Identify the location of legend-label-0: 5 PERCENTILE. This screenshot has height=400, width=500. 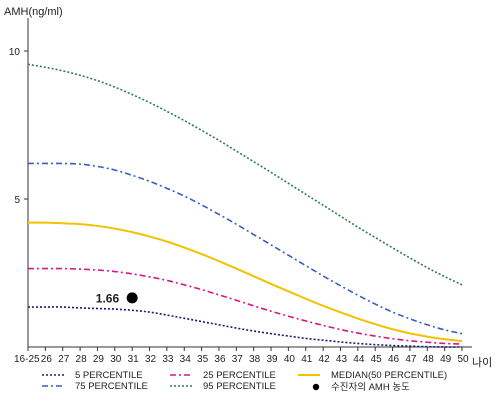
(109, 375).